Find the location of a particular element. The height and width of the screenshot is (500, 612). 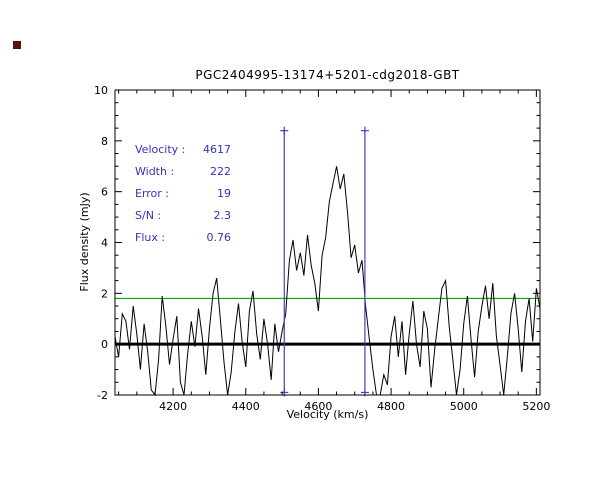

fit-value-error: 19 is located at coordinates (224, 193).